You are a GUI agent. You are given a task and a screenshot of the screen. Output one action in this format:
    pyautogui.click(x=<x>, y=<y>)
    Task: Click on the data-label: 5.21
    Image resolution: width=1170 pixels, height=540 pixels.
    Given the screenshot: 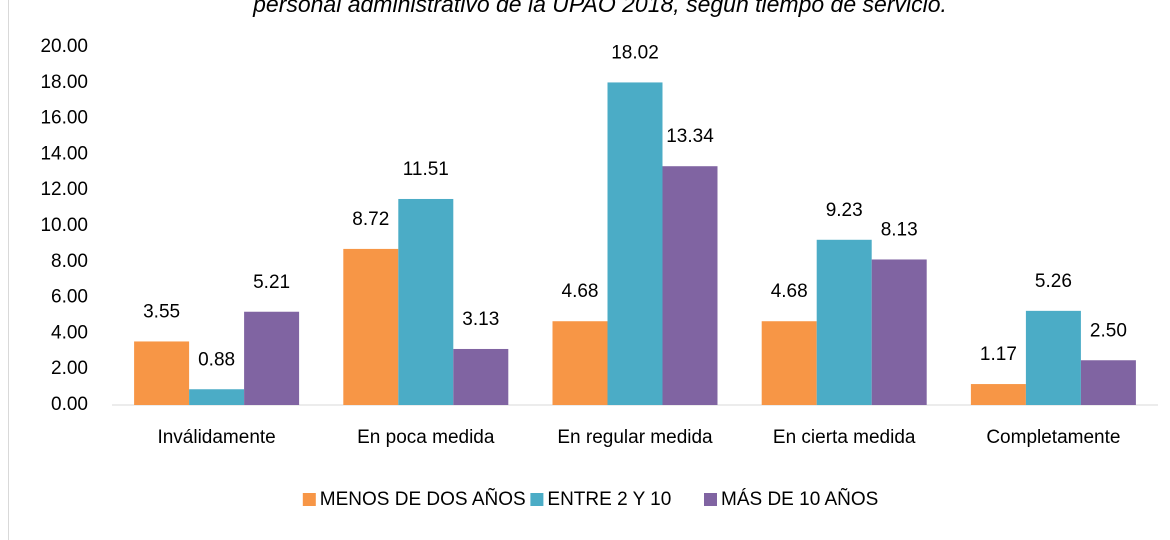 What is the action you would take?
    pyautogui.click(x=271, y=282)
    